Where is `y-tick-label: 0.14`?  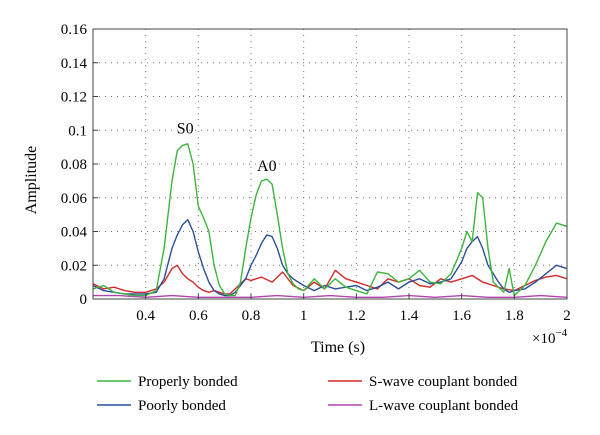
y-tick-label: 0.14 is located at coordinates (74, 64).